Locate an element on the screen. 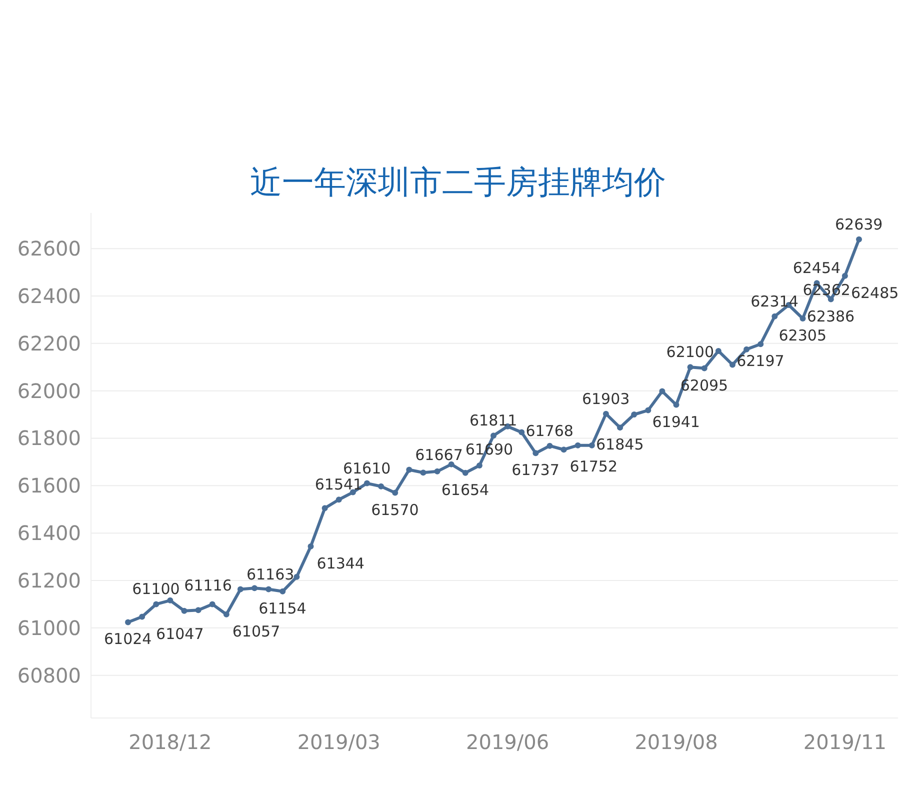 This screenshot has width=900, height=800. data-label: 61667 is located at coordinates (439, 455).